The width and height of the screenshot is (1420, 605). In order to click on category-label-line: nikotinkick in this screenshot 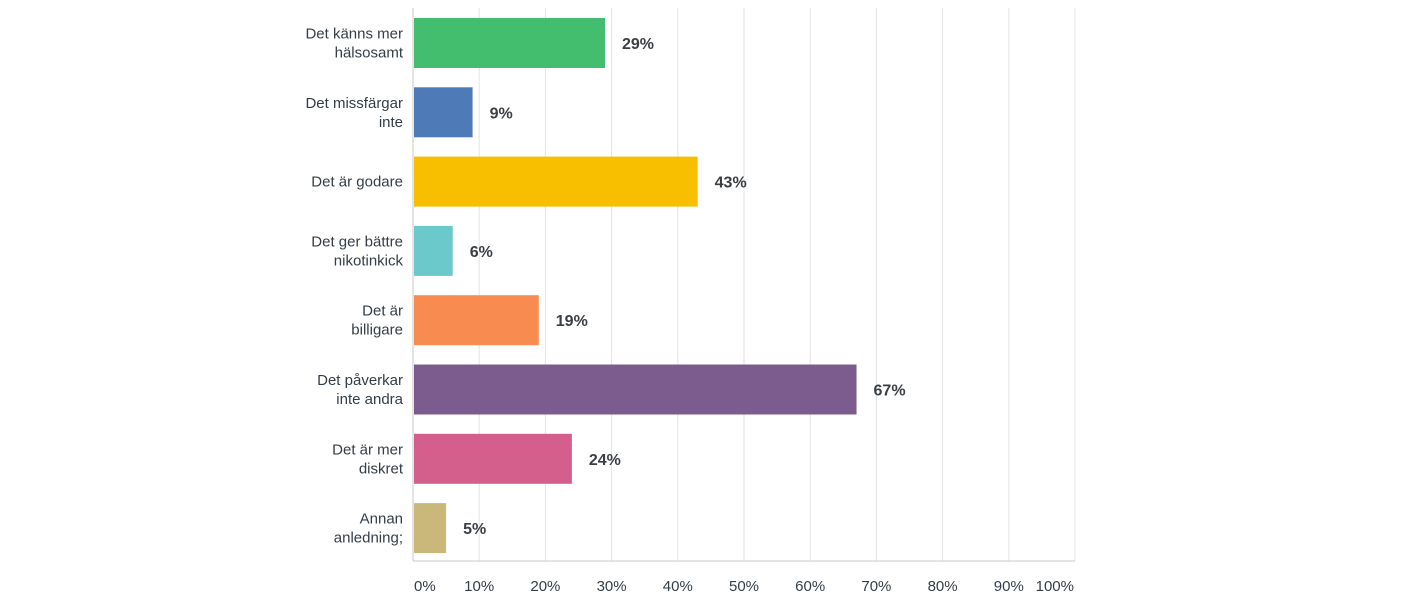, I will do `click(369, 260)`.